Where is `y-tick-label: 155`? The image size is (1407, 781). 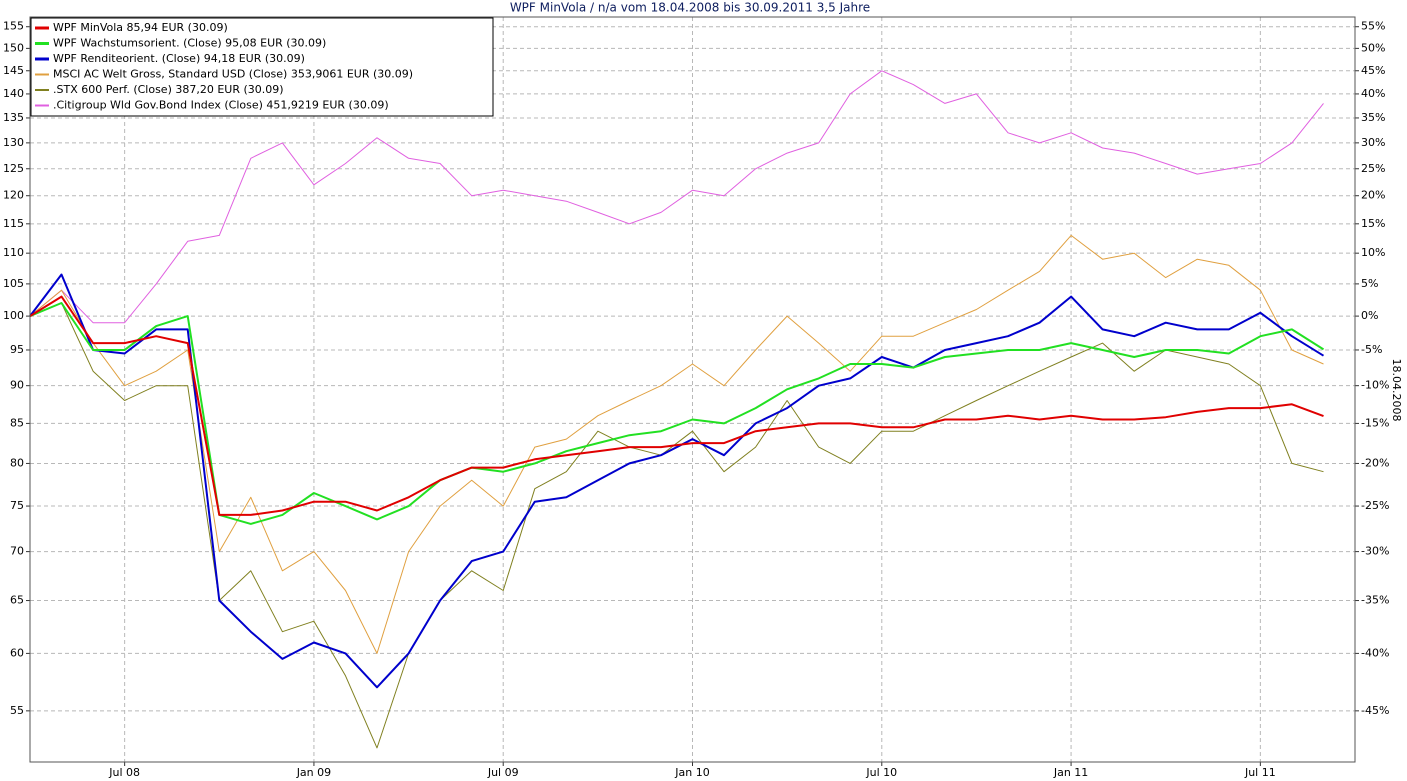 y-tick-label: 155 is located at coordinates (13, 26).